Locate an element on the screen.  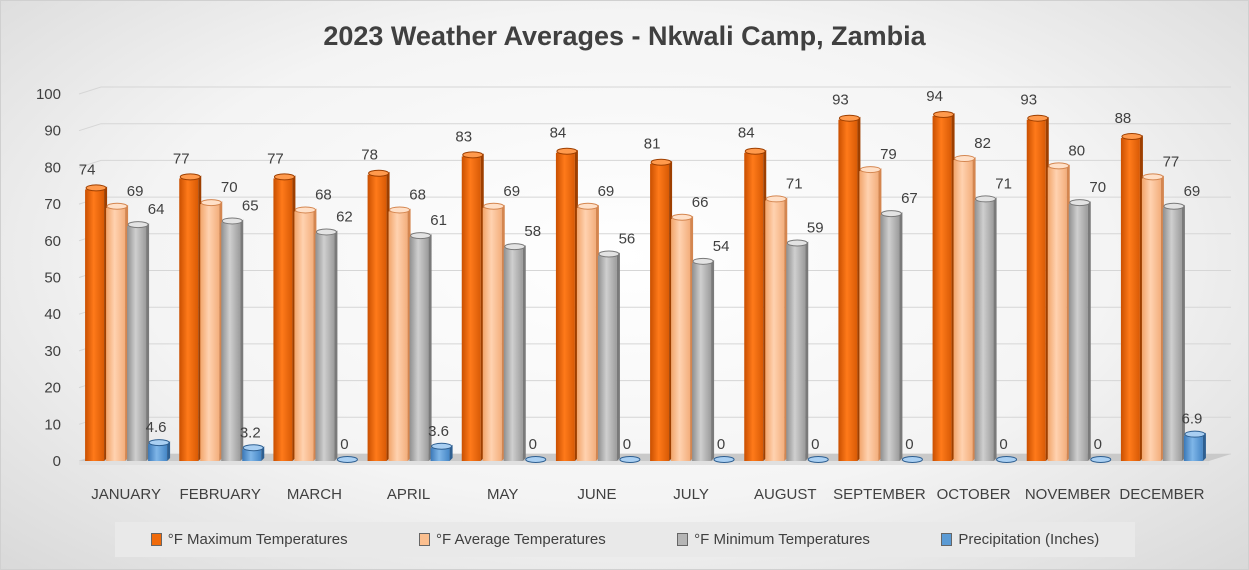
y-tick-label: 60 is located at coordinates (52, 241).